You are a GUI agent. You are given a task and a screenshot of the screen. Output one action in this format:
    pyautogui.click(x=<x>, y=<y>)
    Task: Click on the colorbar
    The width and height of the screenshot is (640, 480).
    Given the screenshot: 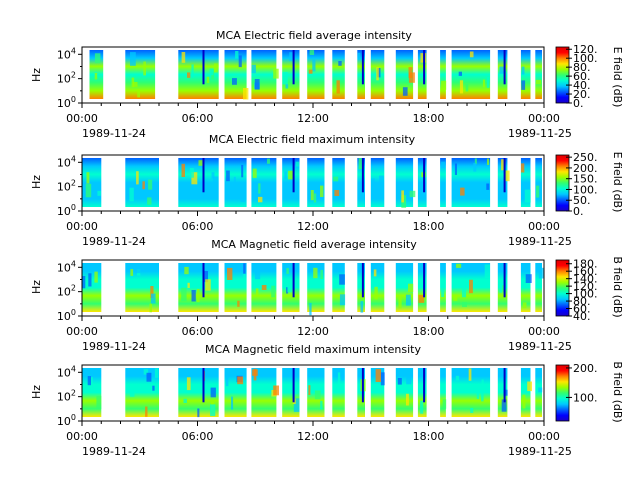 What is the action you would take?
    pyautogui.click(x=562, y=288)
    